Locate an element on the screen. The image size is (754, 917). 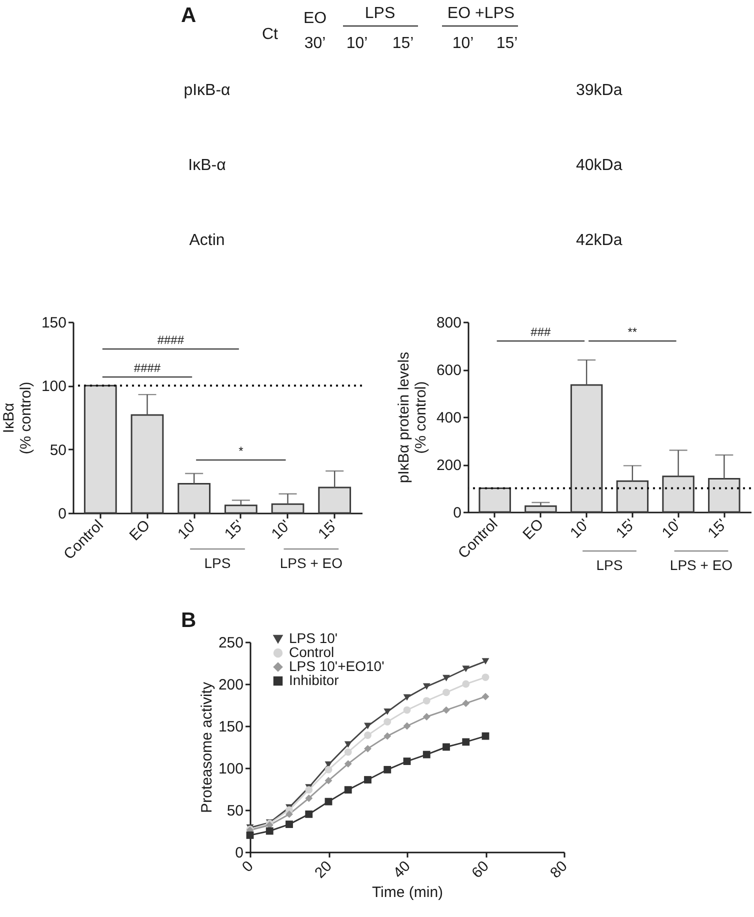
x-tick-label: 40 is located at coordinates (402, 870).